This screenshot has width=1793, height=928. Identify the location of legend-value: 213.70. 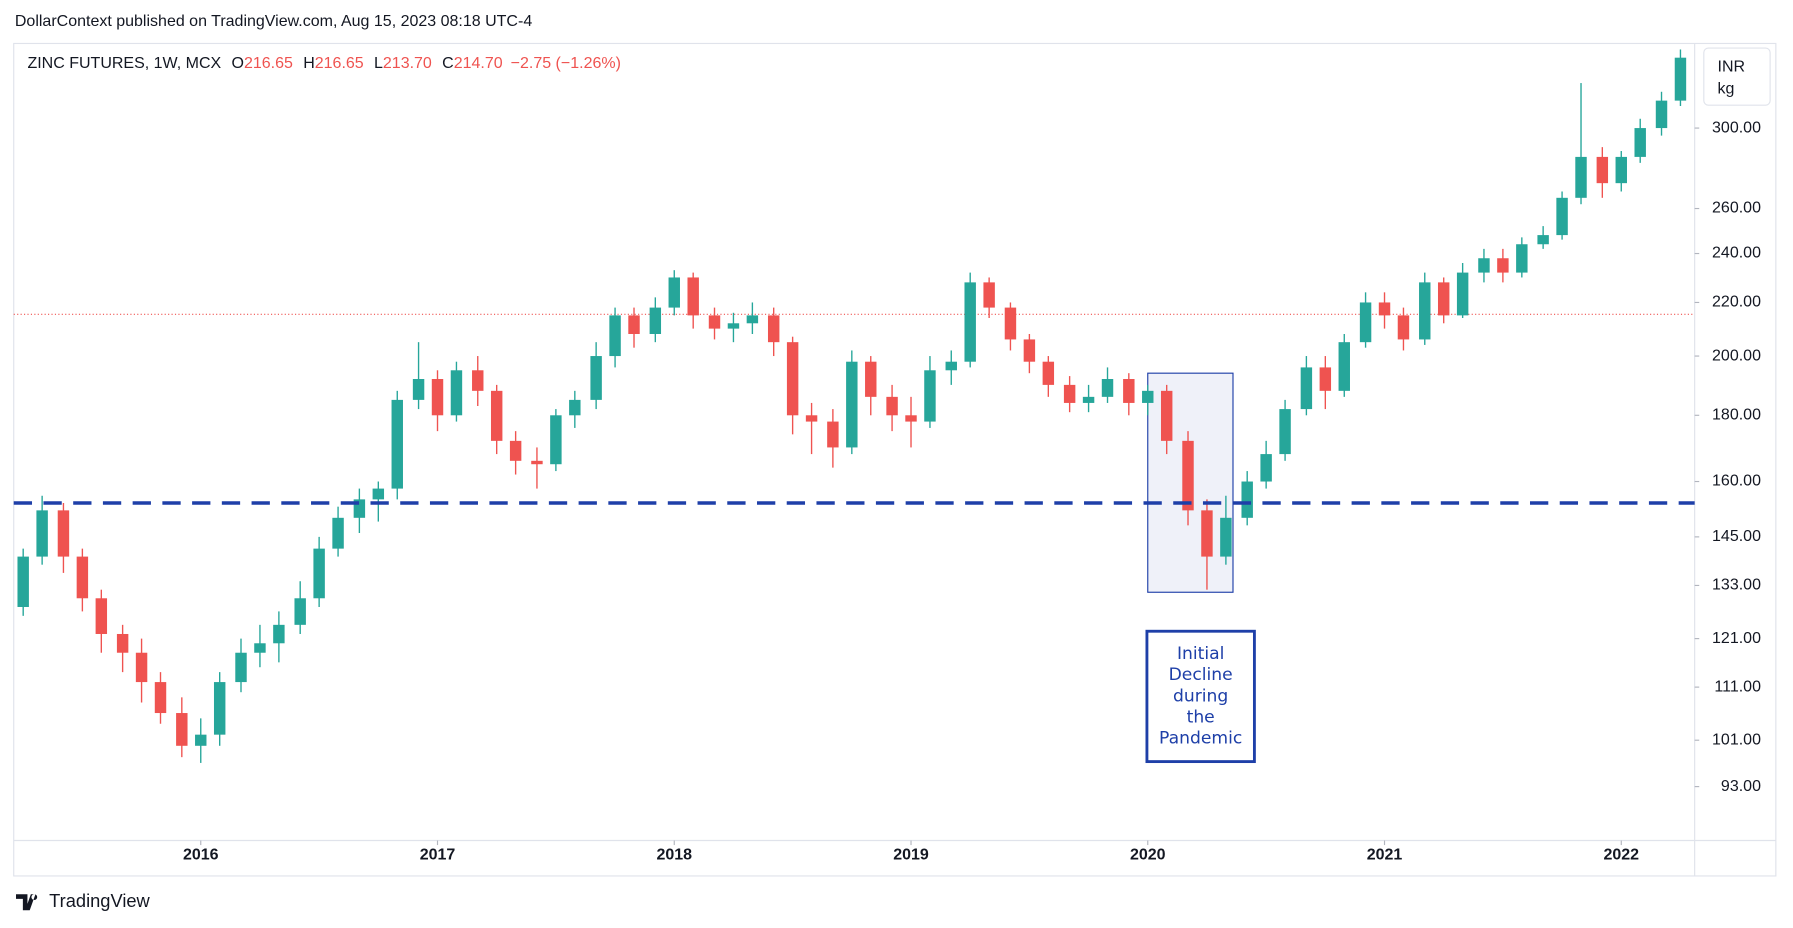
(407, 63).